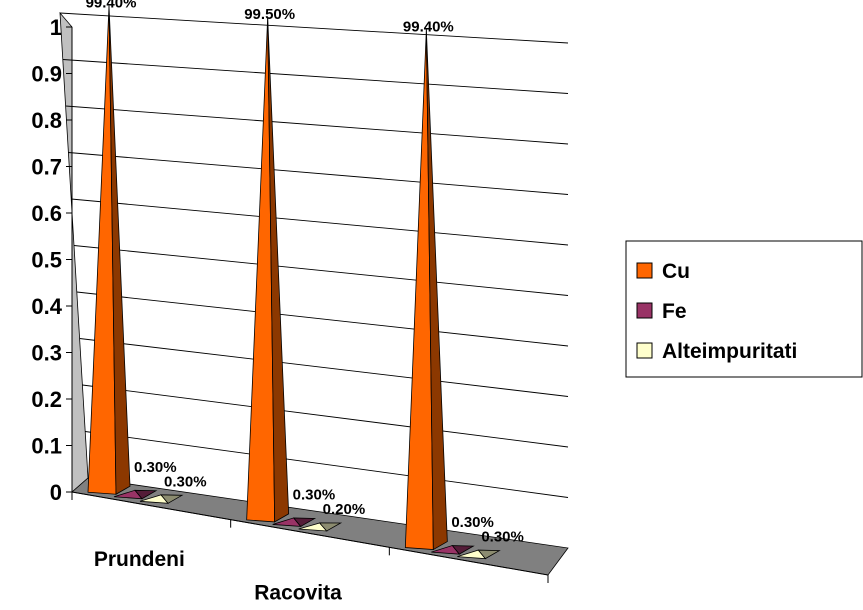  I want to click on pyramid-cu-prundeni, so click(109, 250).